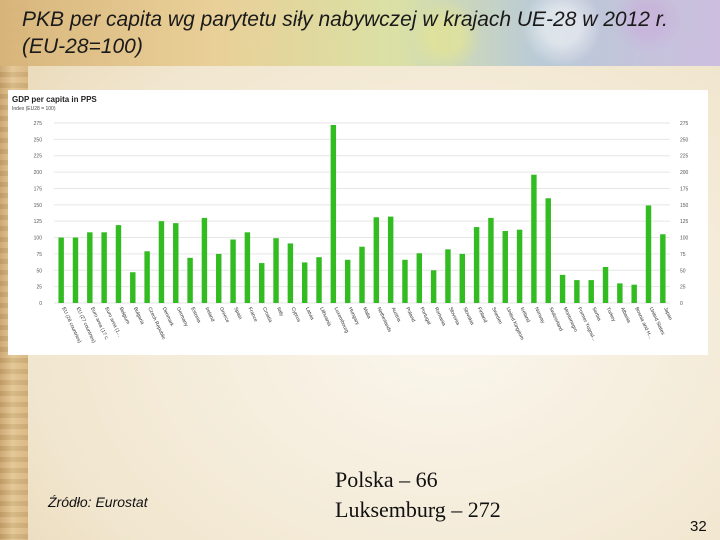 This screenshot has width=720, height=540. What do you see at coordinates (39, 271) in the screenshot?
I see `y-tick-label-left: 50` at bounding box center [39, 271].